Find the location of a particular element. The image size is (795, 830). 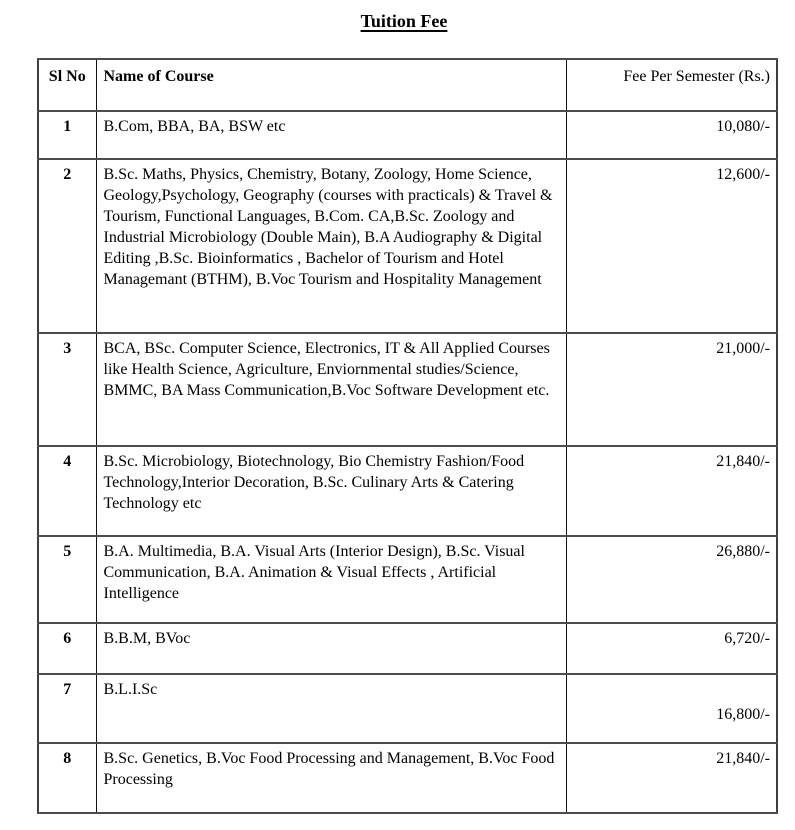

cell-fee-amount: 6,720/- is located at coordinates (671, 648).